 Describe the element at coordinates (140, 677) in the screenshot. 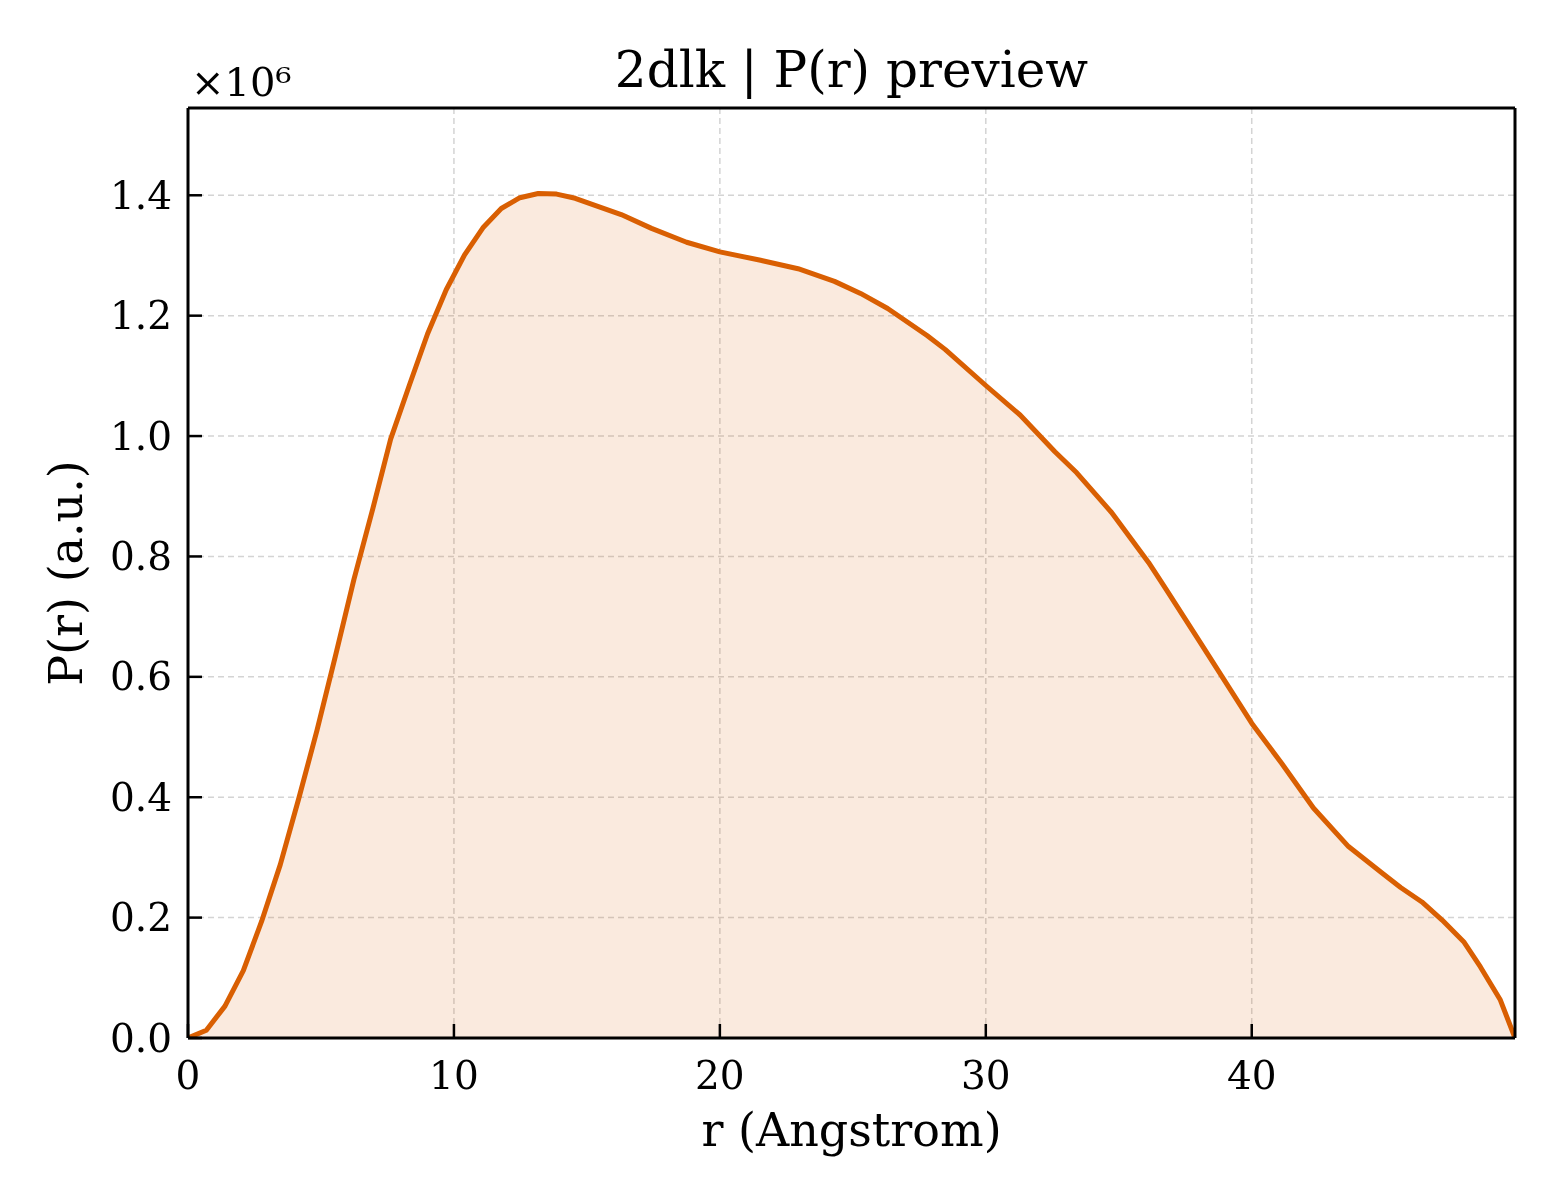

I see `y-tick-label: 0.6` at that location.